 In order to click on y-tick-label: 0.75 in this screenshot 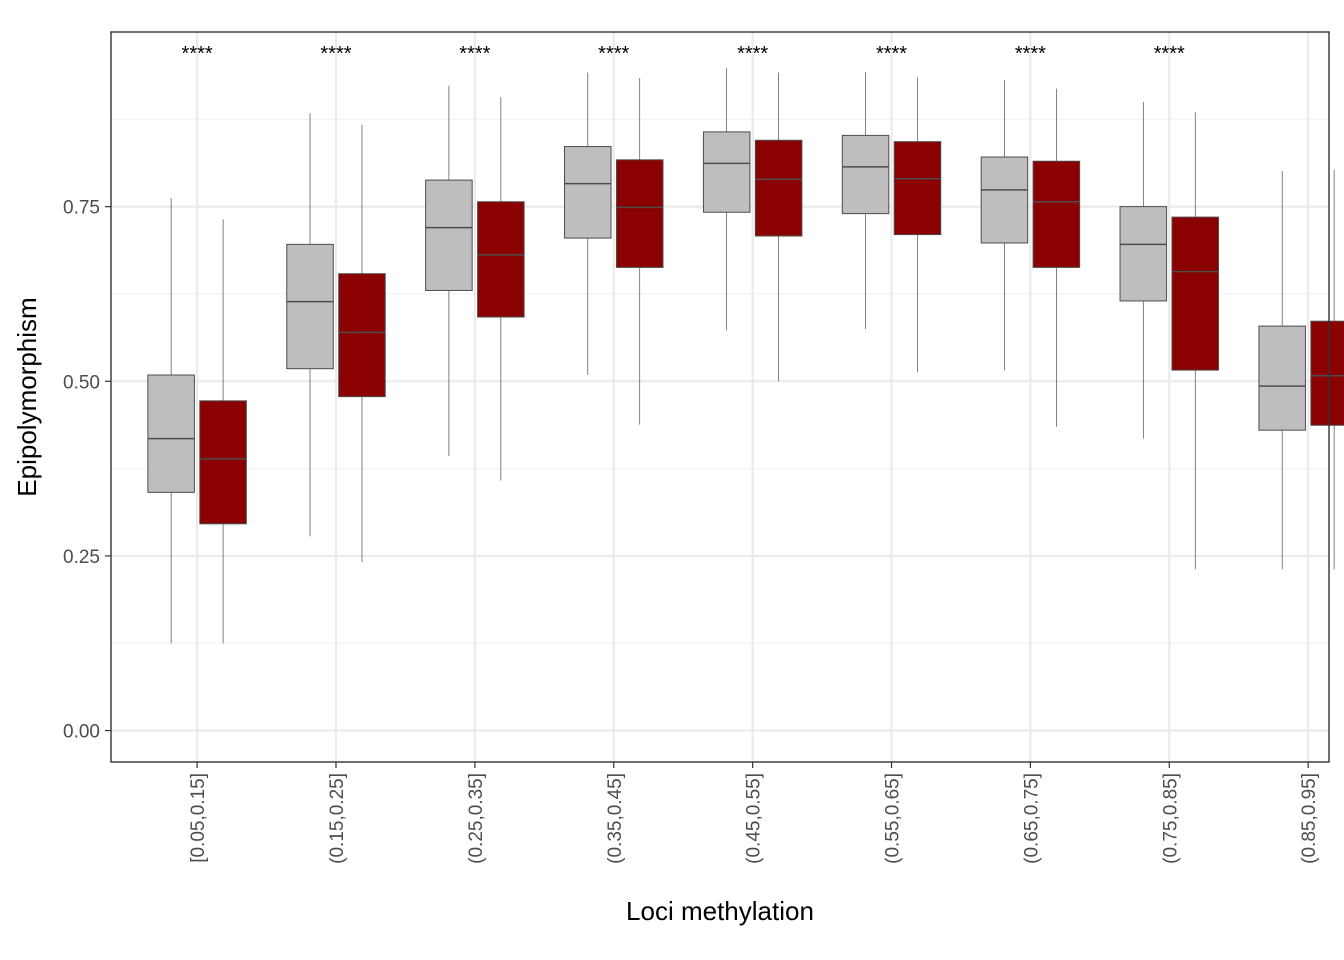, I will do `click(81, 208)`.